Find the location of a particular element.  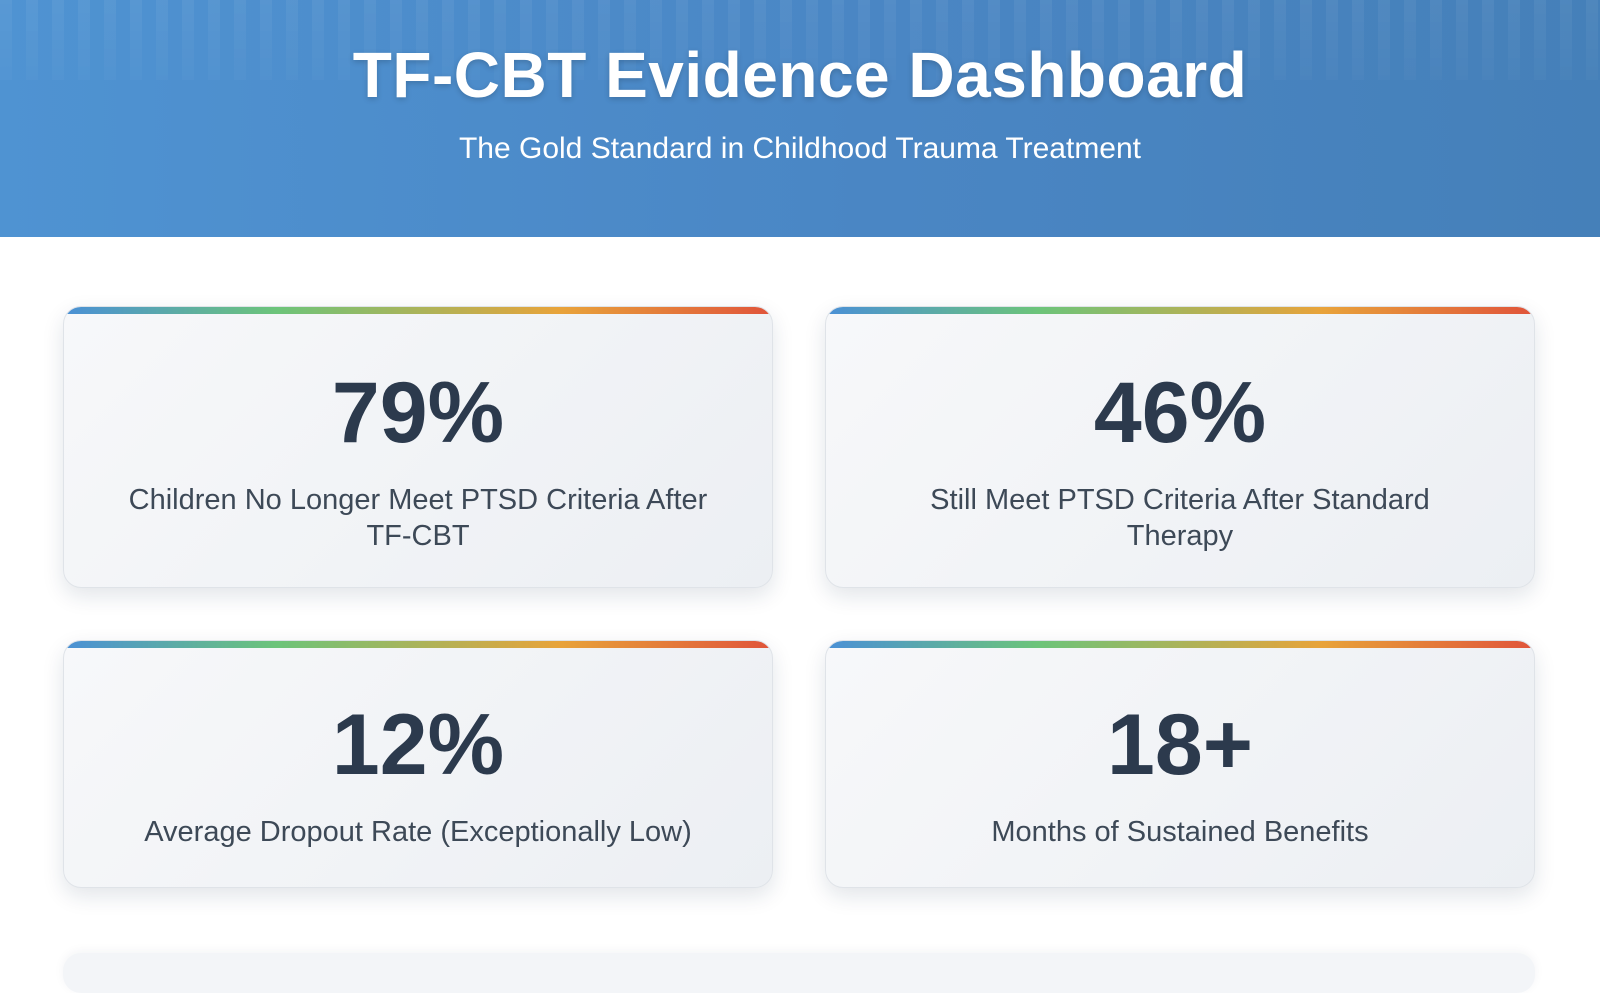

stat-label: Average Dropout Rate (Exceptionally Low) is located at coordinates (418, 832).